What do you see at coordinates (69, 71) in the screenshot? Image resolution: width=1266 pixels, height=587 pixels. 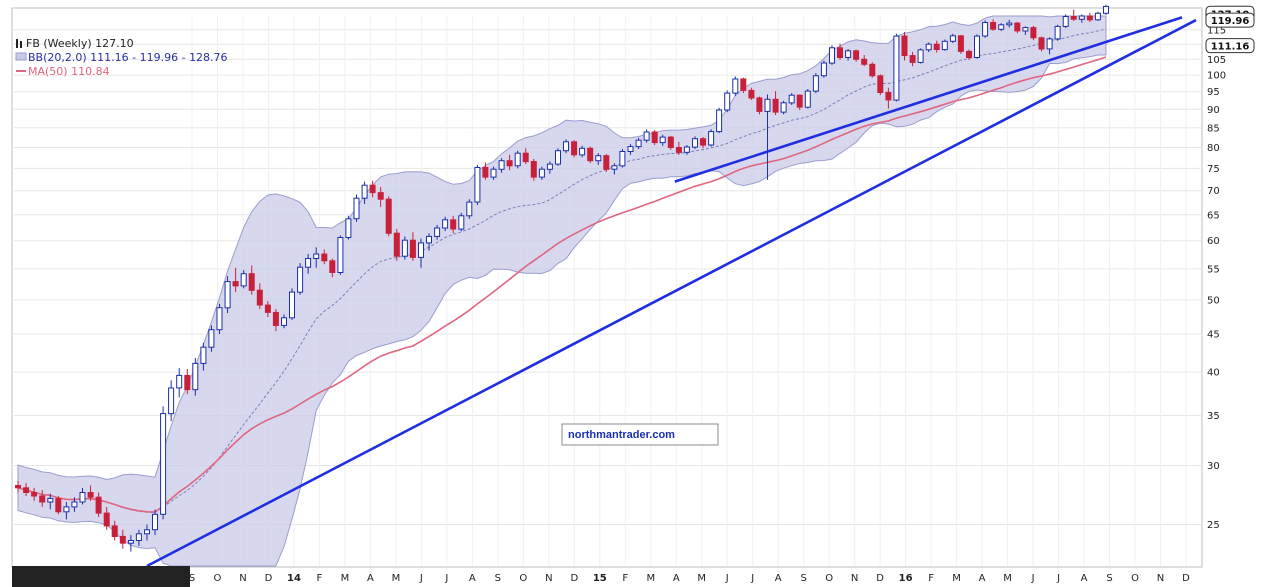 I see `ma-legend-label: MA(50) 110.84` at bounding box center [69, 71].